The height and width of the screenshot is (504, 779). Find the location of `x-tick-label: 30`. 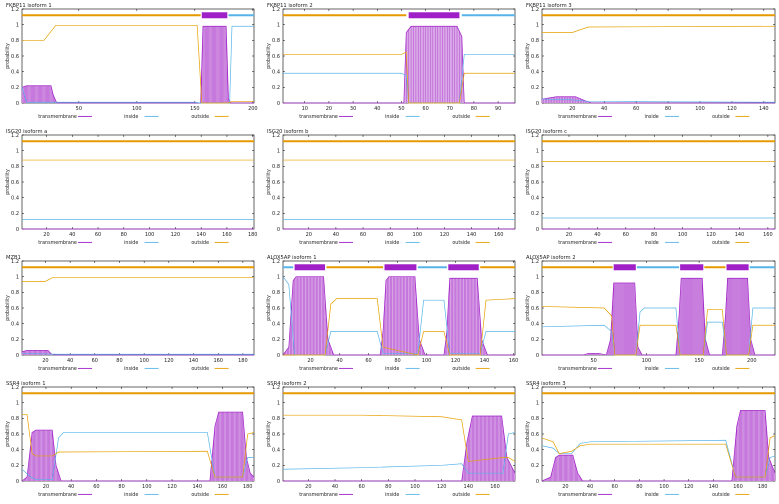

x-tick-label: 30 is located at coordinates (353, 109).